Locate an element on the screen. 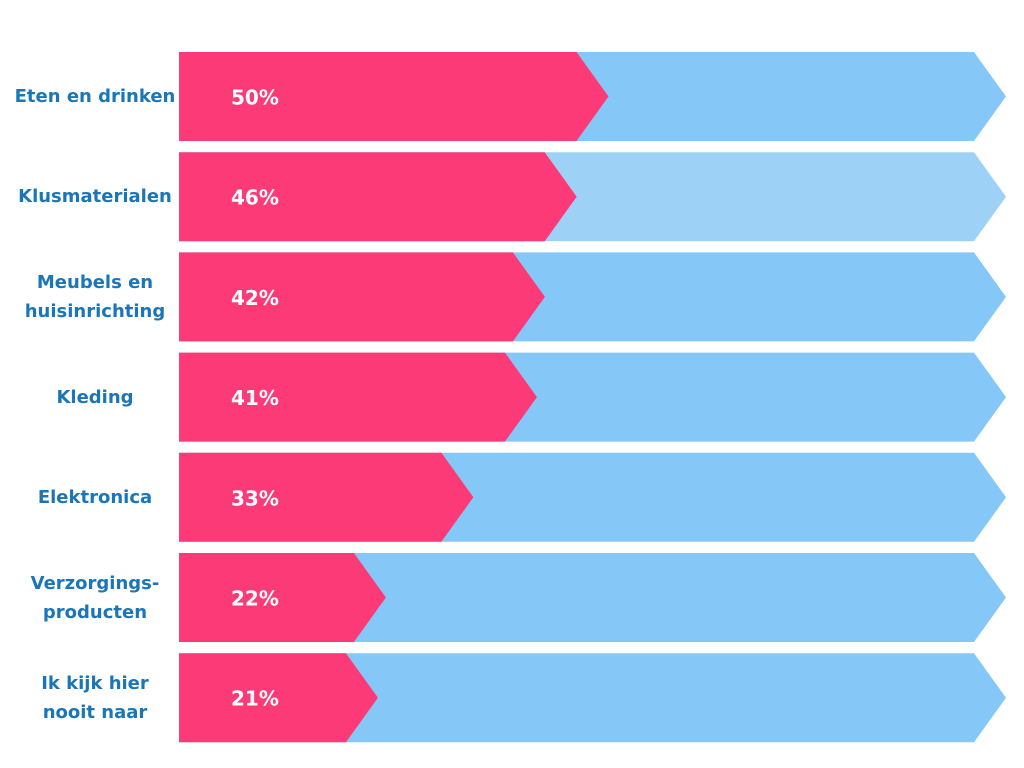 The height and width of the screenshot is (768, 1024). category-label-line: Klusmaterialen is located at coordinates (95, 197).